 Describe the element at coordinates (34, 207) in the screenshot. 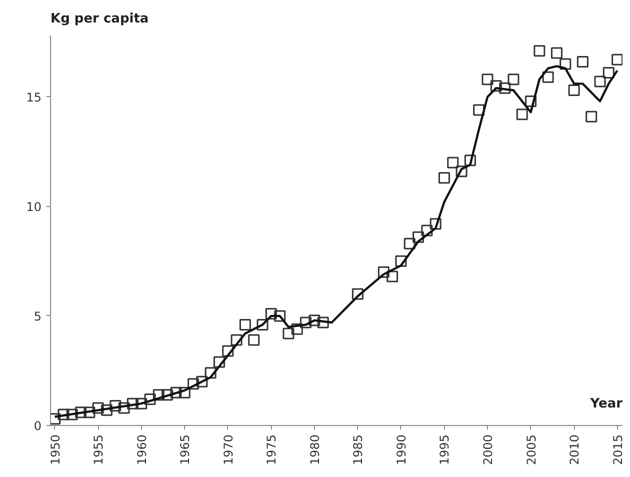

I see `y-tick-label: 10` at that location.